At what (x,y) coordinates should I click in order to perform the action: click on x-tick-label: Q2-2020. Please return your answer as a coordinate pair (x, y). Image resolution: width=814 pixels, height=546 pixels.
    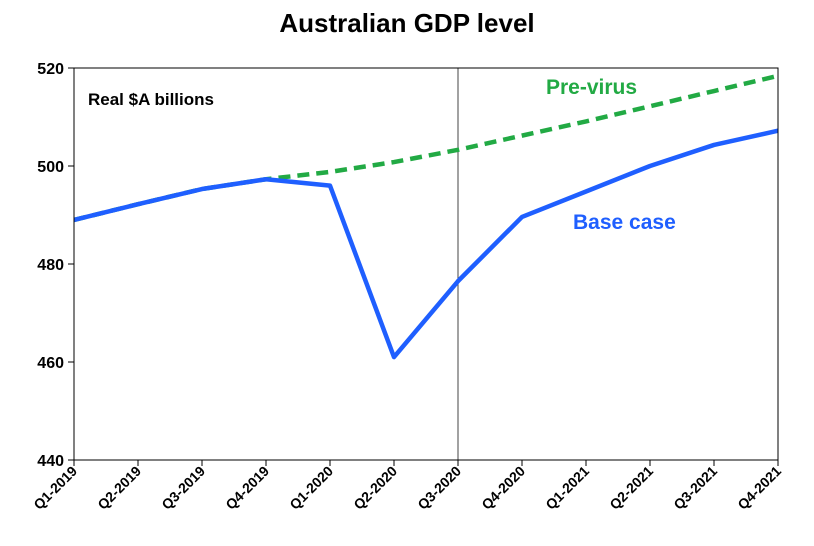
    Looking at the image, I should click on (375, 488).